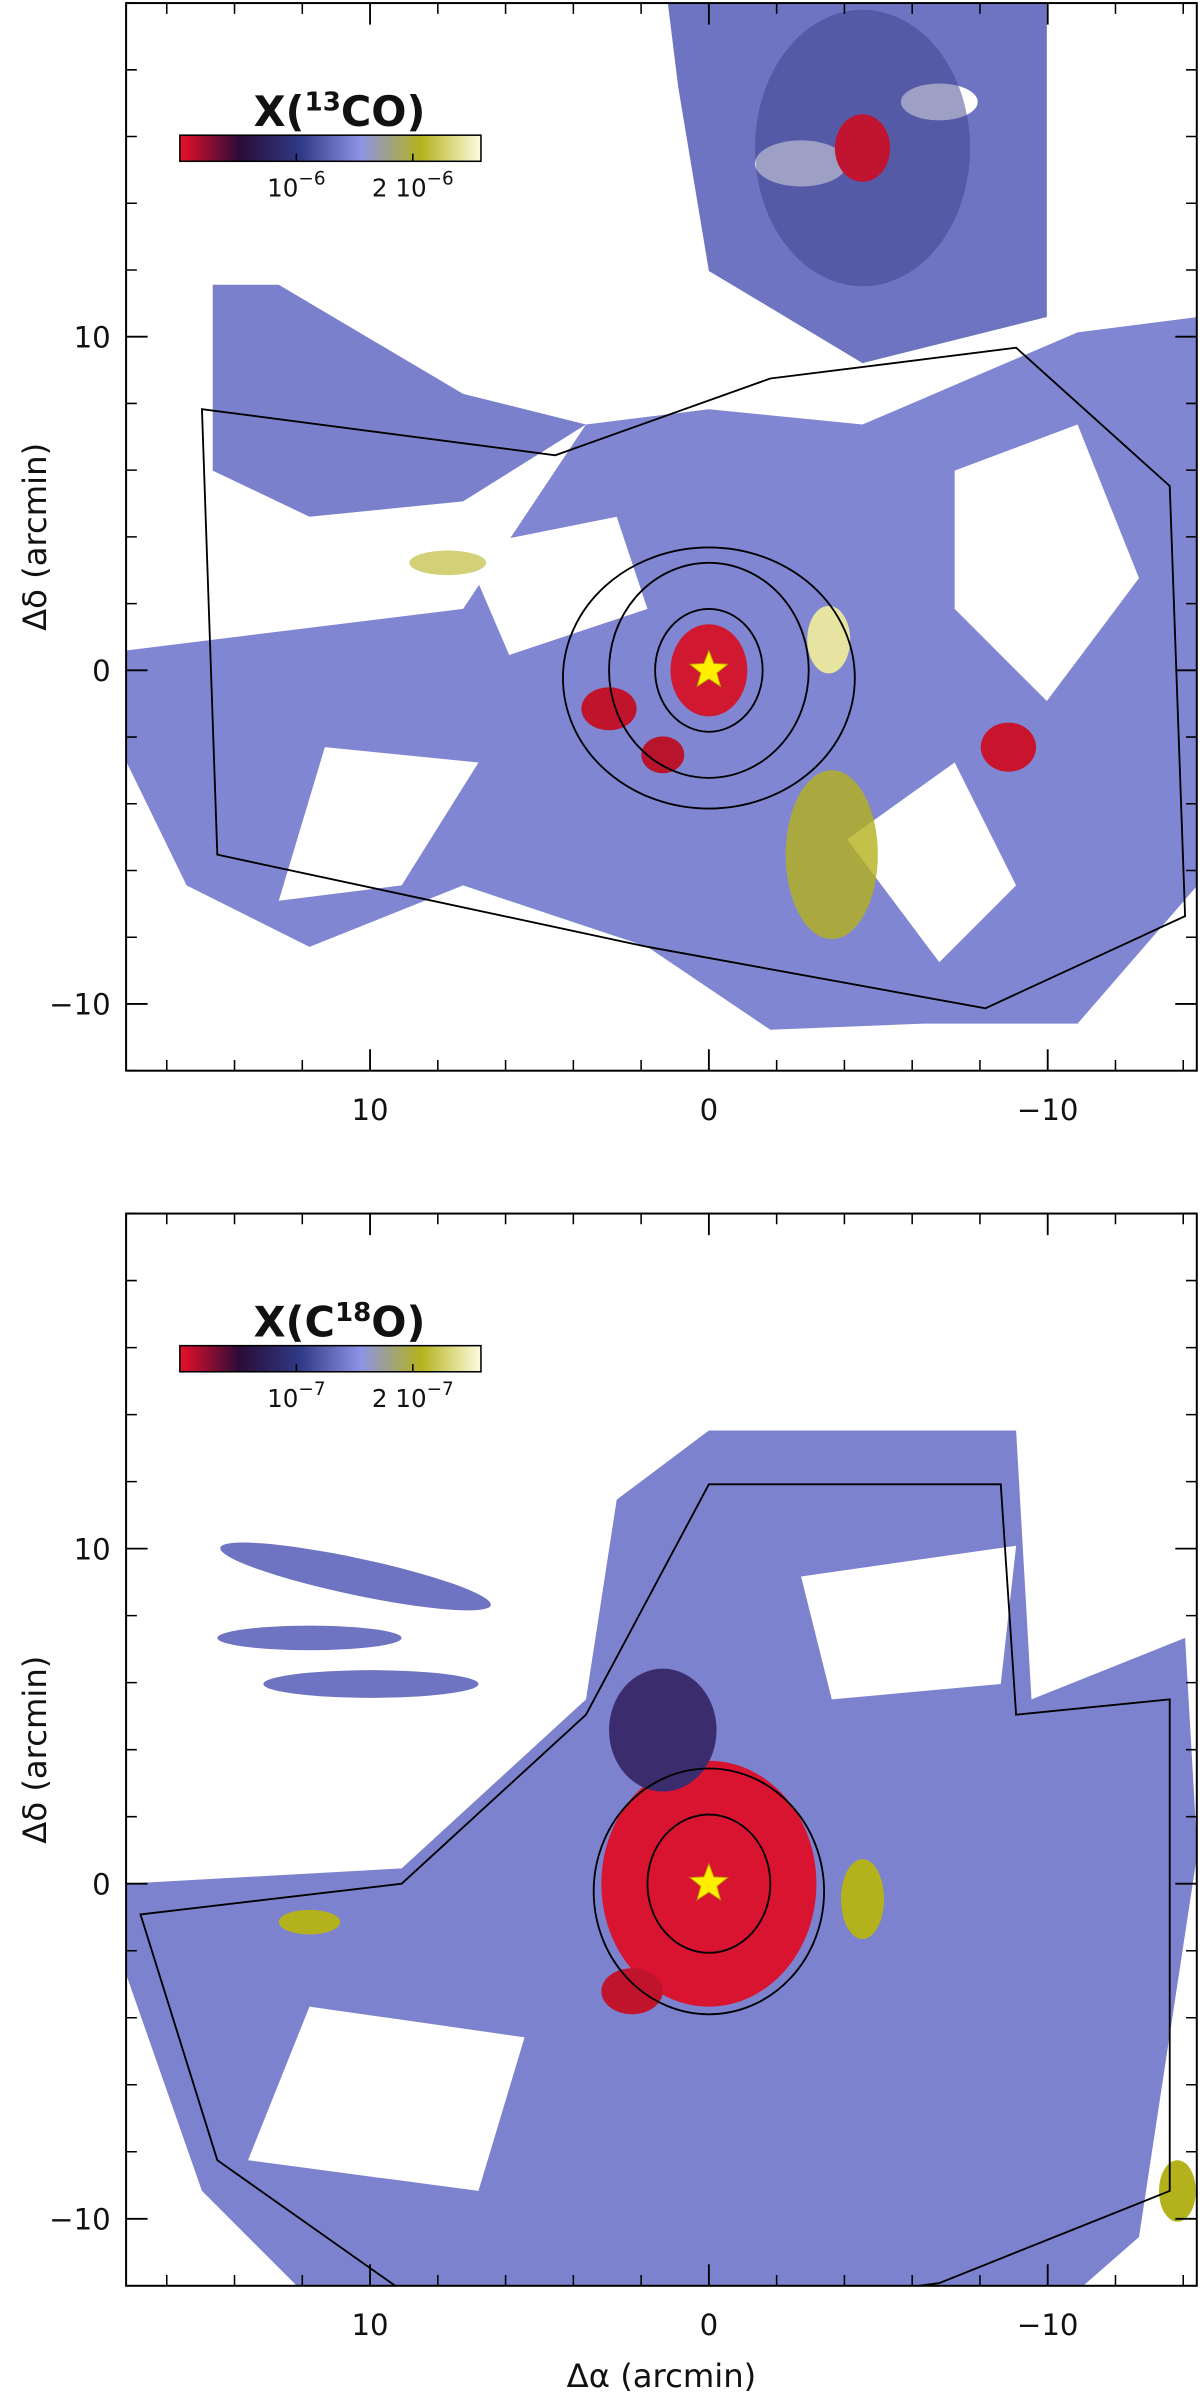  I want to click on title-part: O), so click(398, 1322).